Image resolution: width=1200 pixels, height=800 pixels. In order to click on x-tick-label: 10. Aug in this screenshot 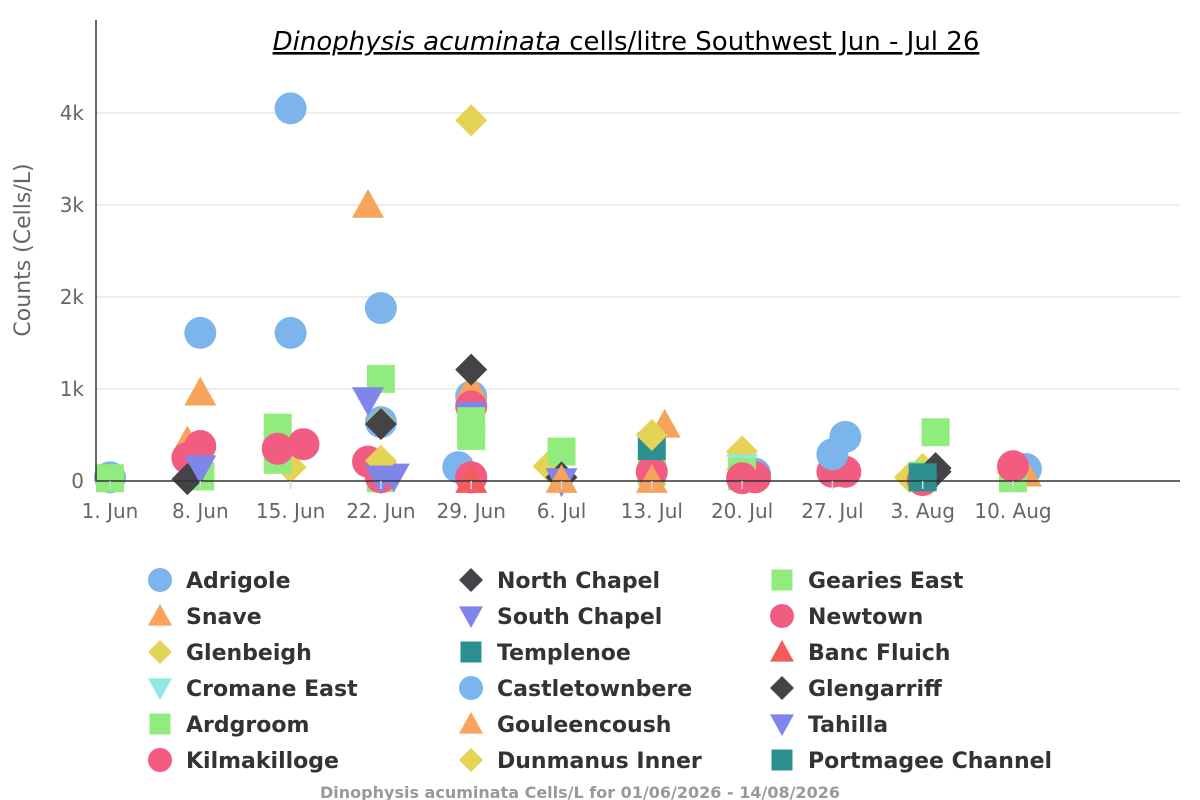, I will do `click(1012, 511)`.